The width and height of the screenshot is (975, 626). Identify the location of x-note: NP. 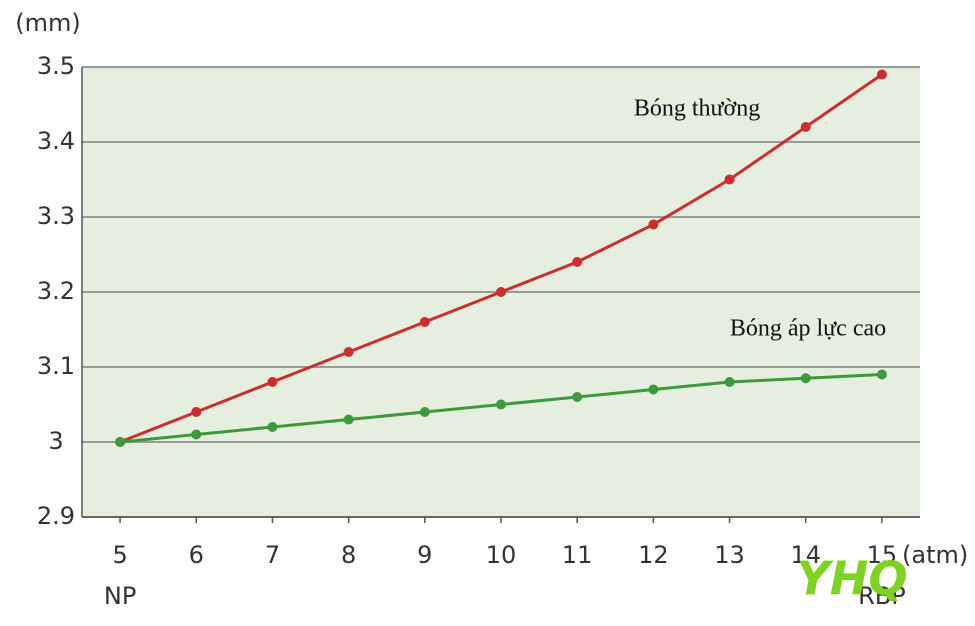
(120, 596).